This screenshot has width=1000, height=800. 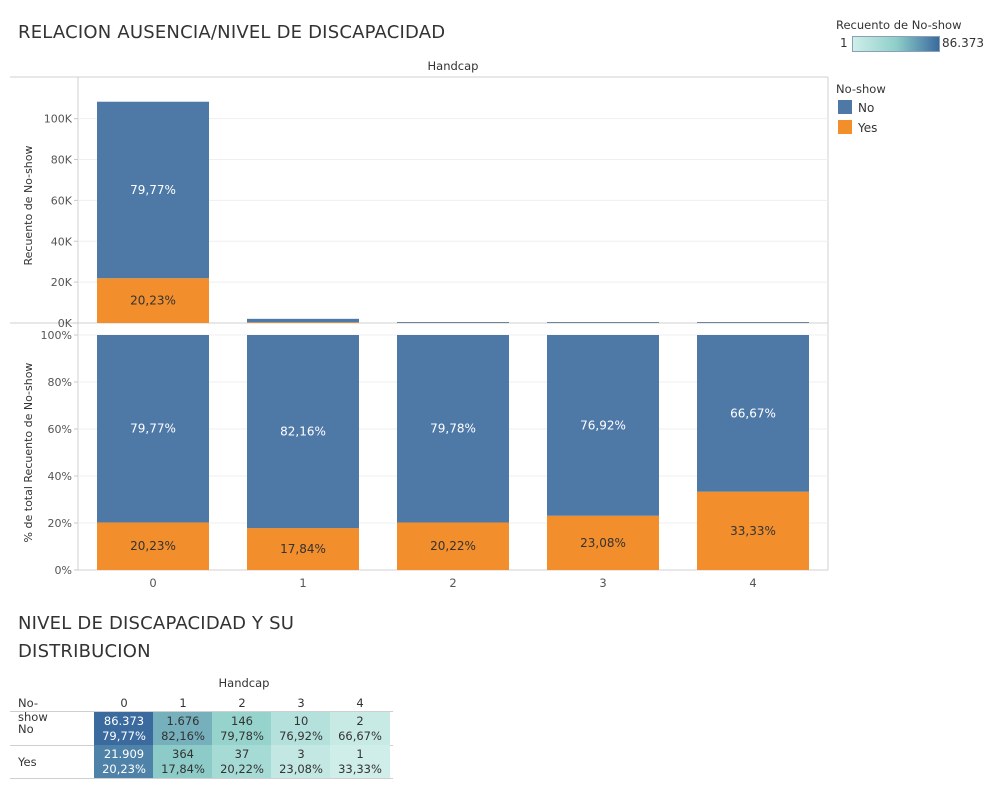 I want to click on percent-pane-bar-label-yes-2: 20,22%, so click(x=453, y=546).